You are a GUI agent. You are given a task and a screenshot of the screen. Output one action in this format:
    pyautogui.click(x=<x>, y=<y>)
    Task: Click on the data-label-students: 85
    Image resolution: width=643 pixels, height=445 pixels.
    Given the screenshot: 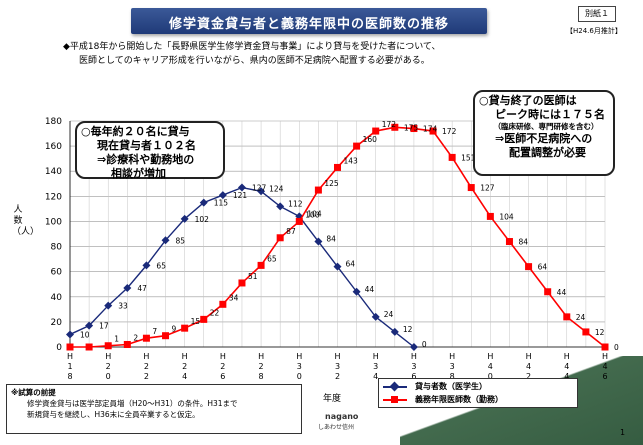 What is the action you would take?
    pyautogui.click(x=181, y=240)
    